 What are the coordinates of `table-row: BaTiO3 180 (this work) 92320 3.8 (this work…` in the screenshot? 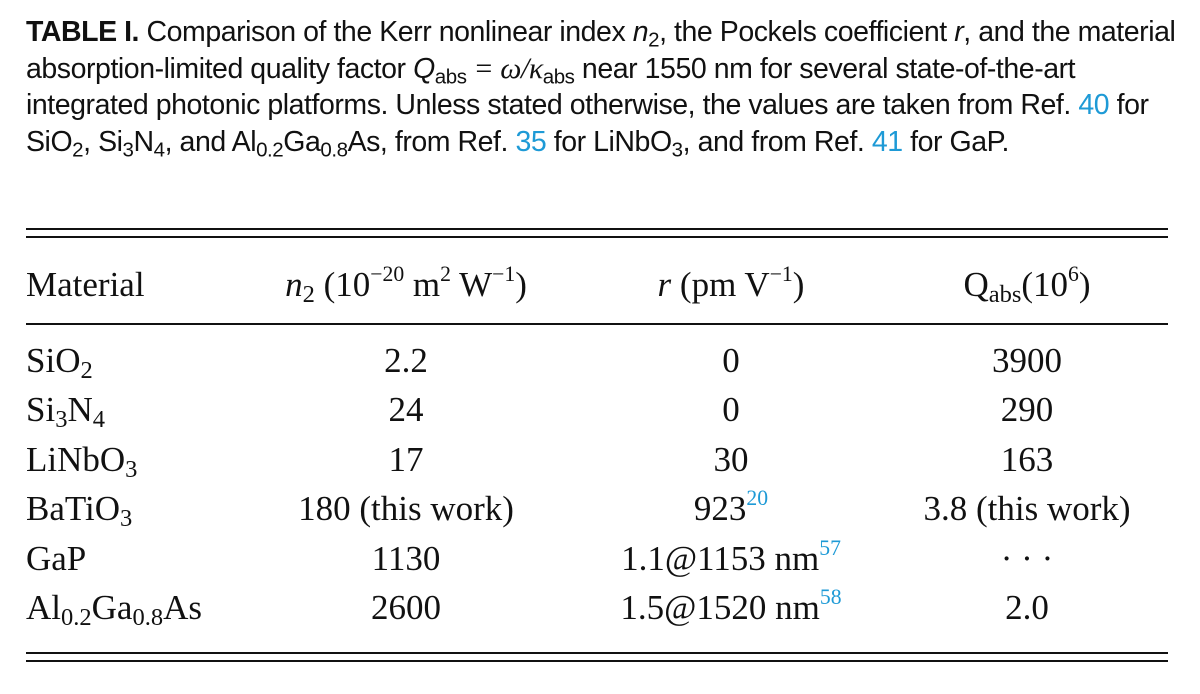 It's located at (597, 510).